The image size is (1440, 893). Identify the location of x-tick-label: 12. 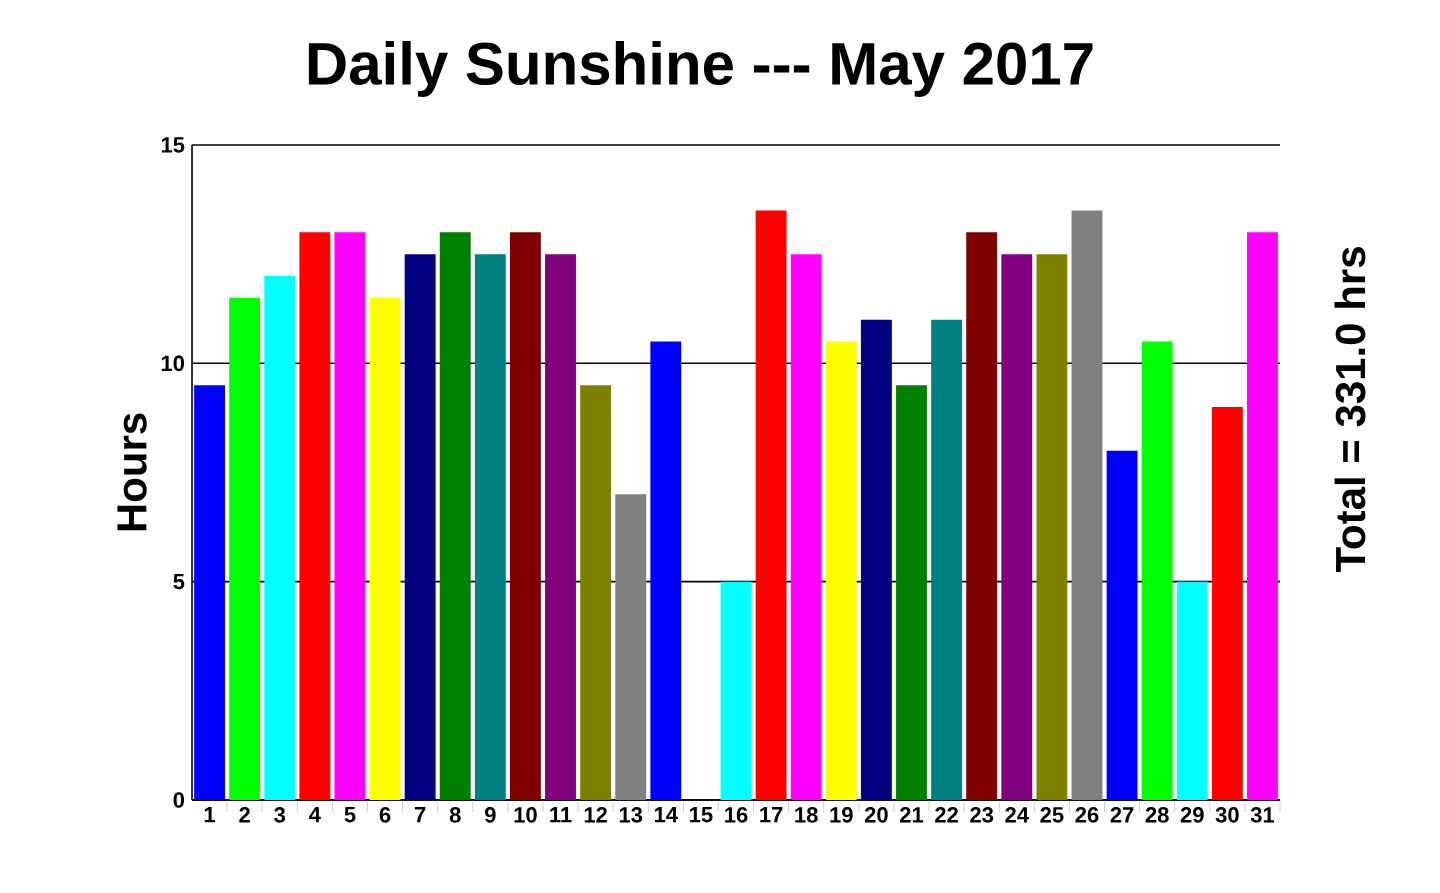
(595, 815).